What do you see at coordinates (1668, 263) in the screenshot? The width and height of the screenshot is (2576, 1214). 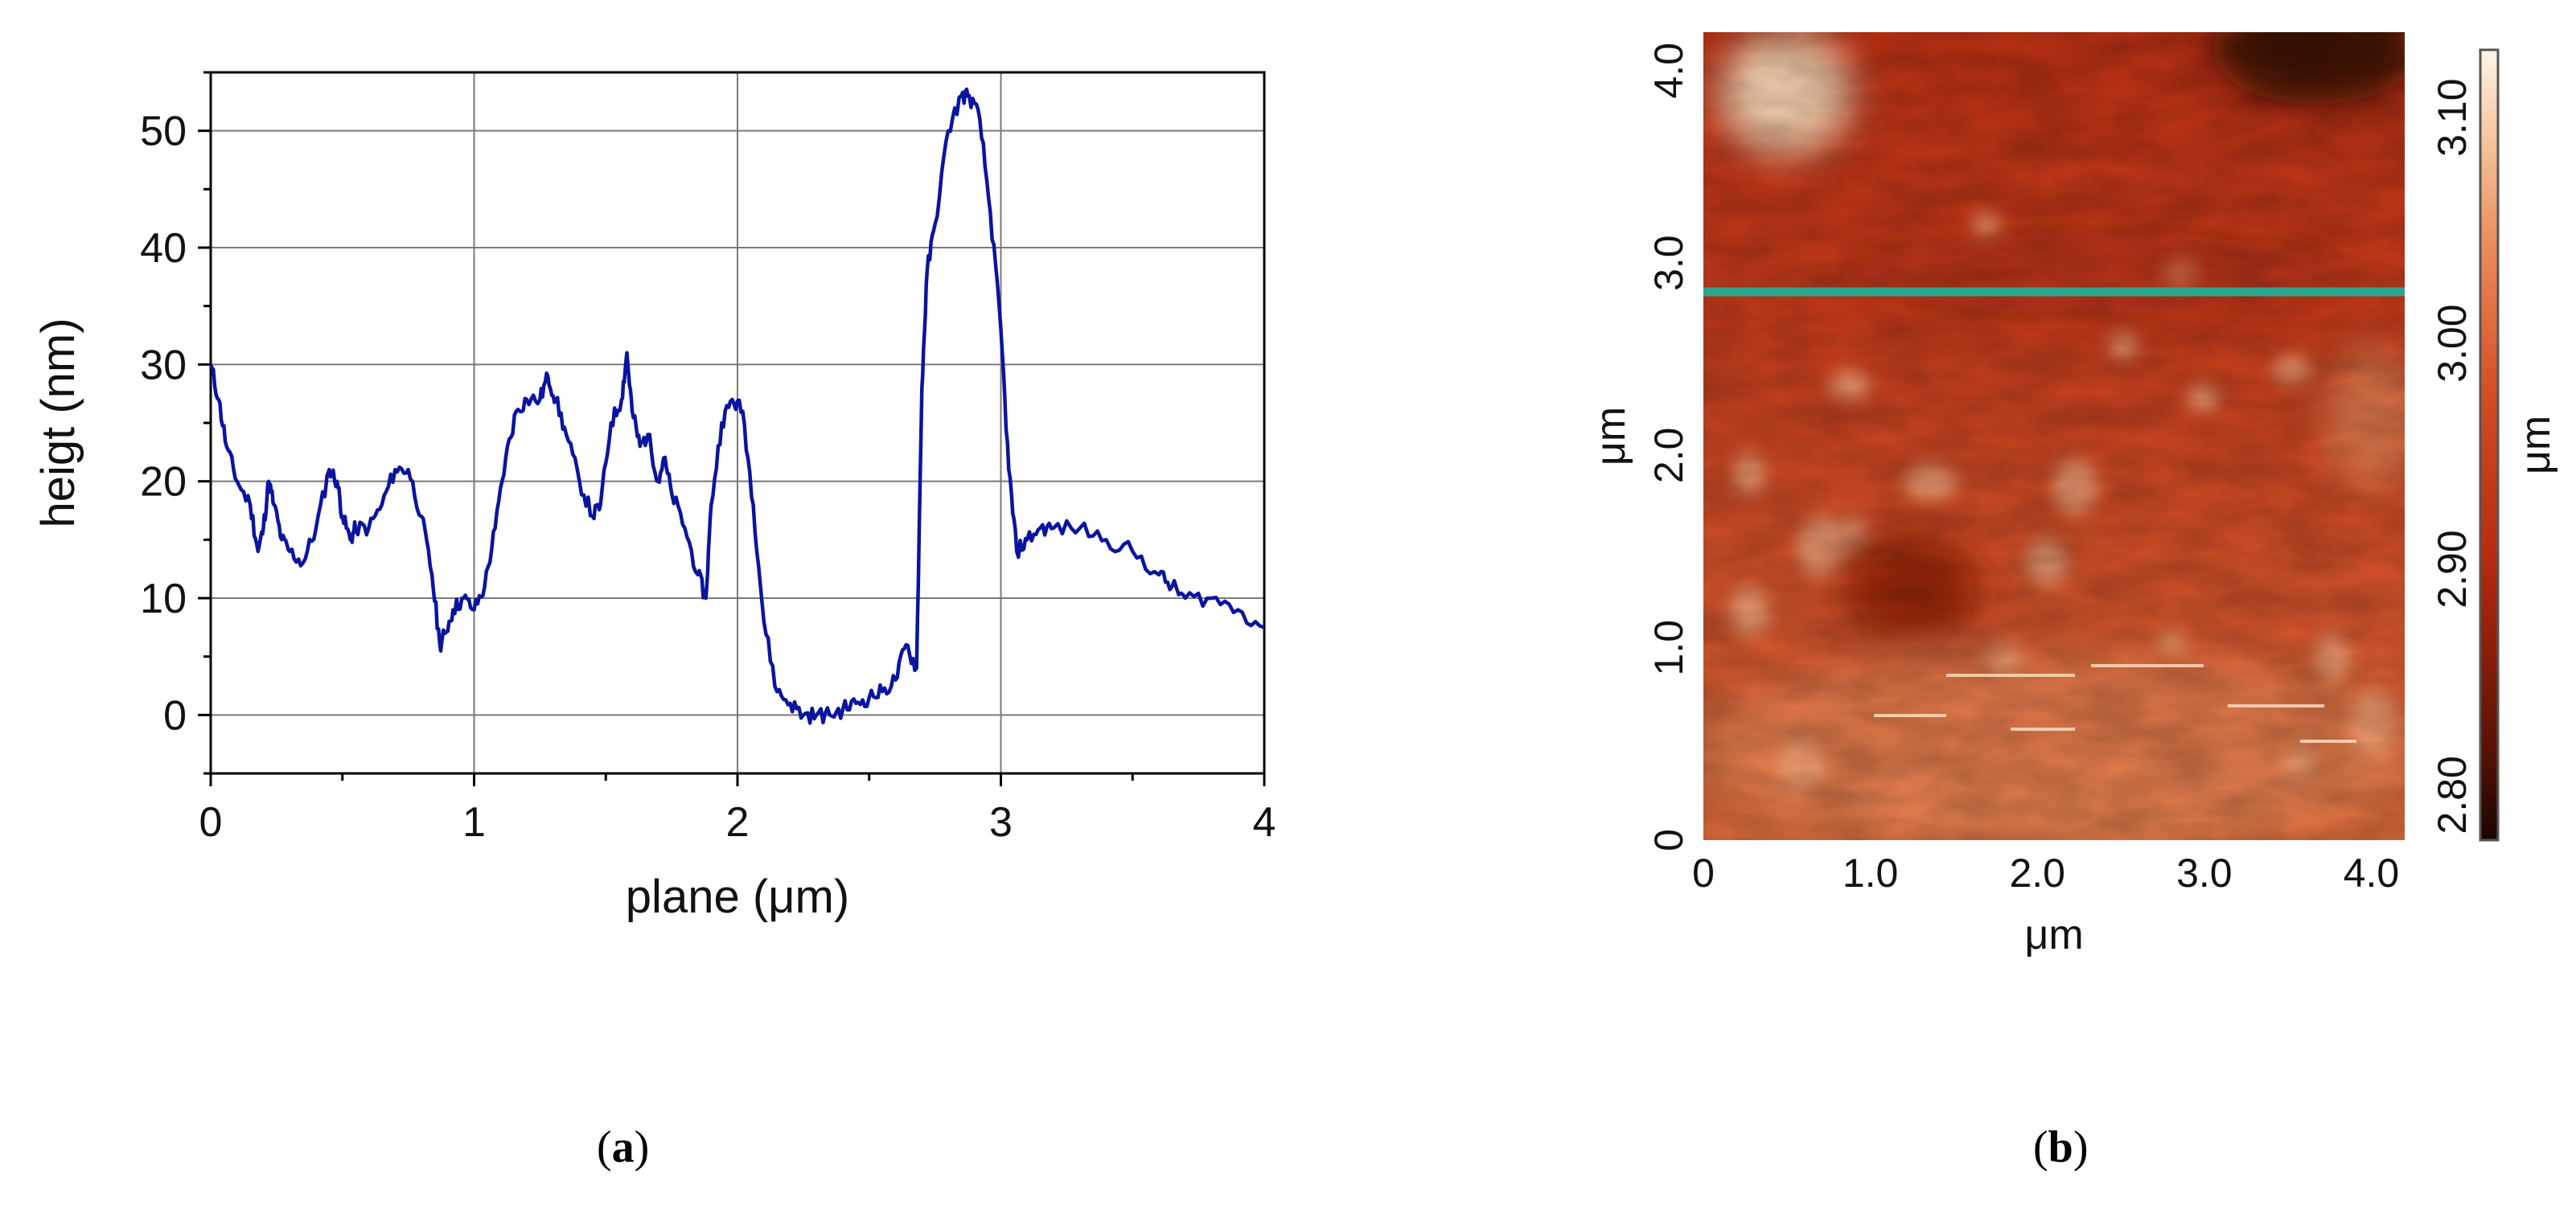 I see `afm-y-tick-label: 3.0` at bounding box center [1668, 263].